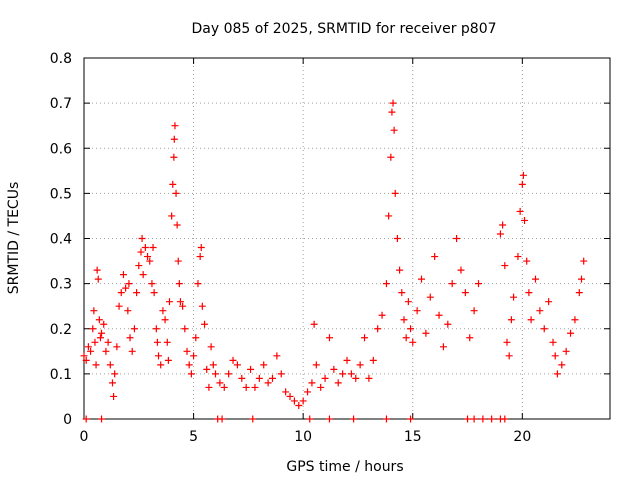 The width and height of the screenshot is (640, 480). Describe the element at coordinates (303, 437) in the screenshot. I see `x-tick-label: 10` at that location.